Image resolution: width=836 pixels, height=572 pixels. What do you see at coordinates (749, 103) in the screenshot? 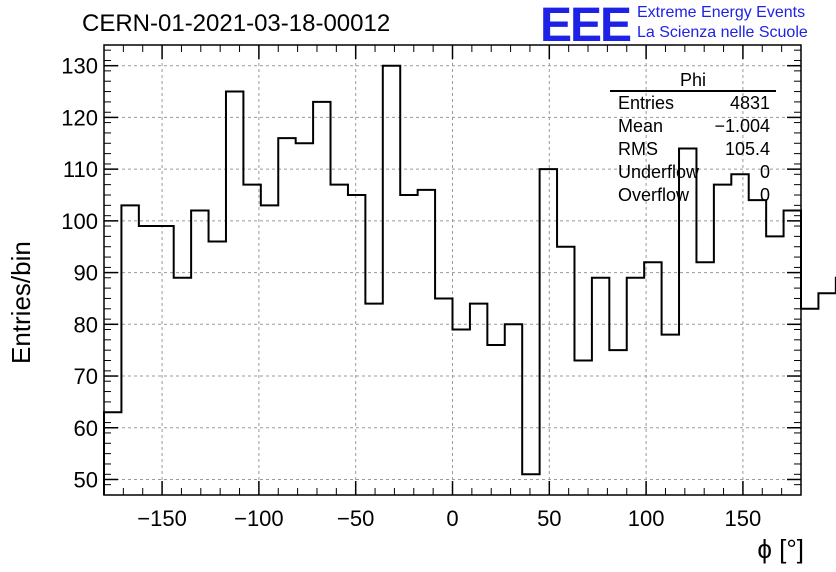
I see `stats-value: 4831` at bounding box center [749, 103].